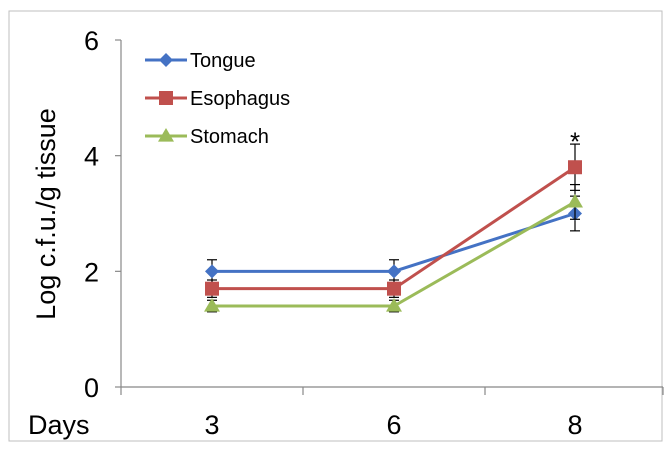 The image size is (670, 453). Describe the element at coordinates (574, 425) in the screenshot. I see `x-tick-label: 8` at that location.